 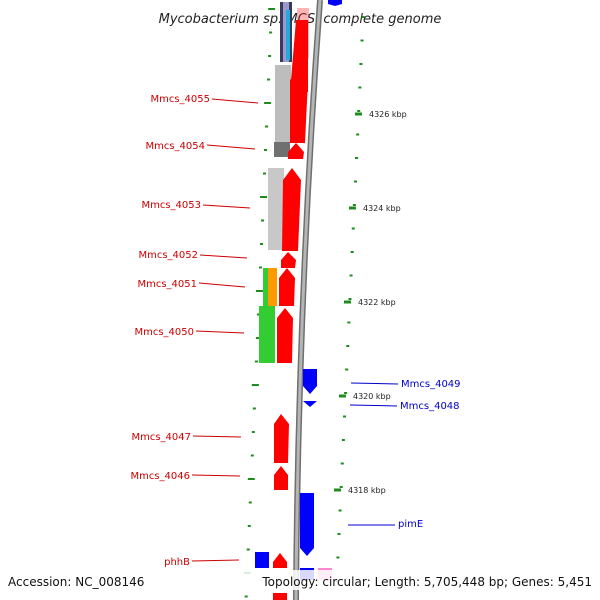 What do you see at coordinates (308, 300) in the screenshot?
I see `genome-backbone` at bounding box center [308, 300].